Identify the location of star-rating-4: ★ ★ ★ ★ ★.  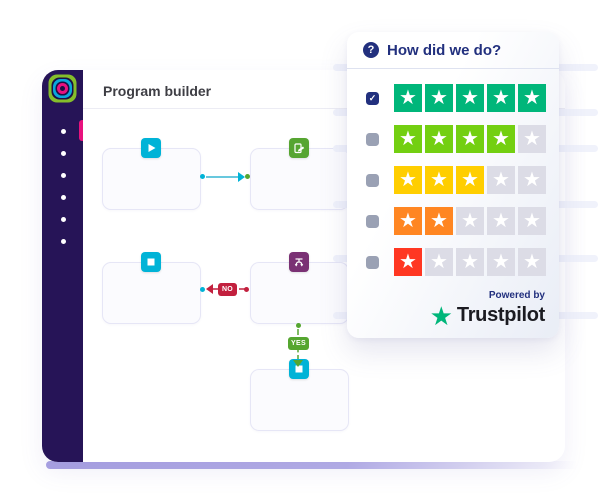
(470, 139).